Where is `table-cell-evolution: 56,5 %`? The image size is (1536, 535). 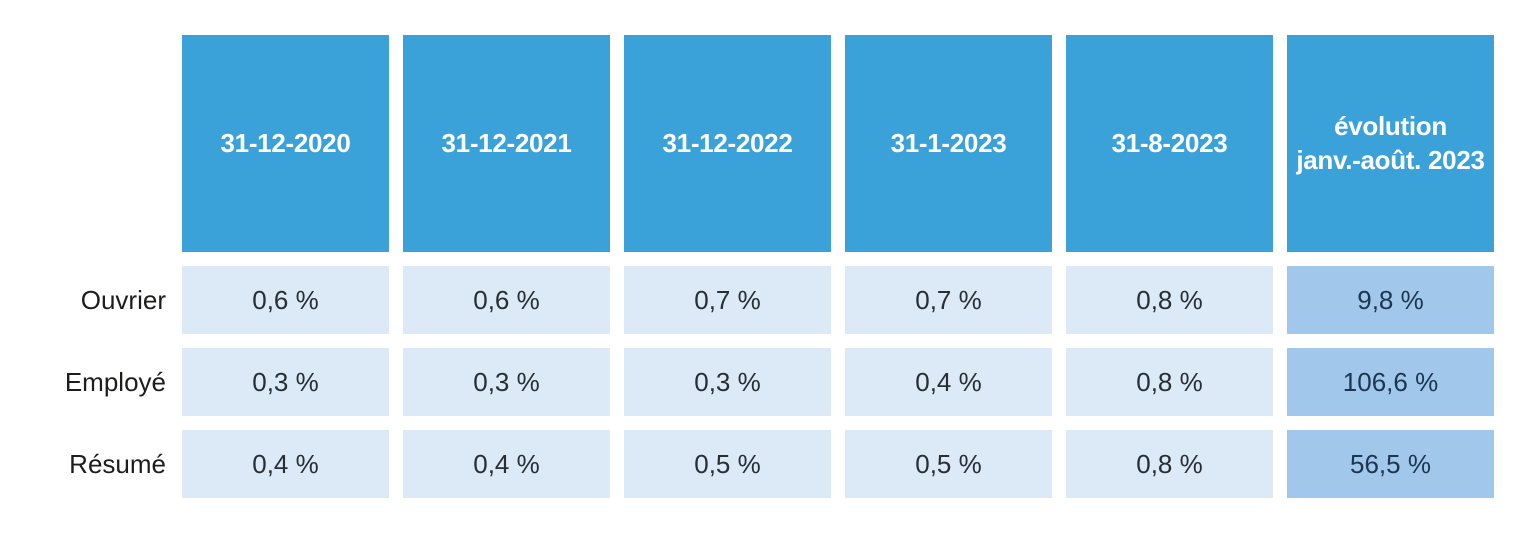
table-cell-evolution: 56,5 % is located at coordinates (1390, 464).